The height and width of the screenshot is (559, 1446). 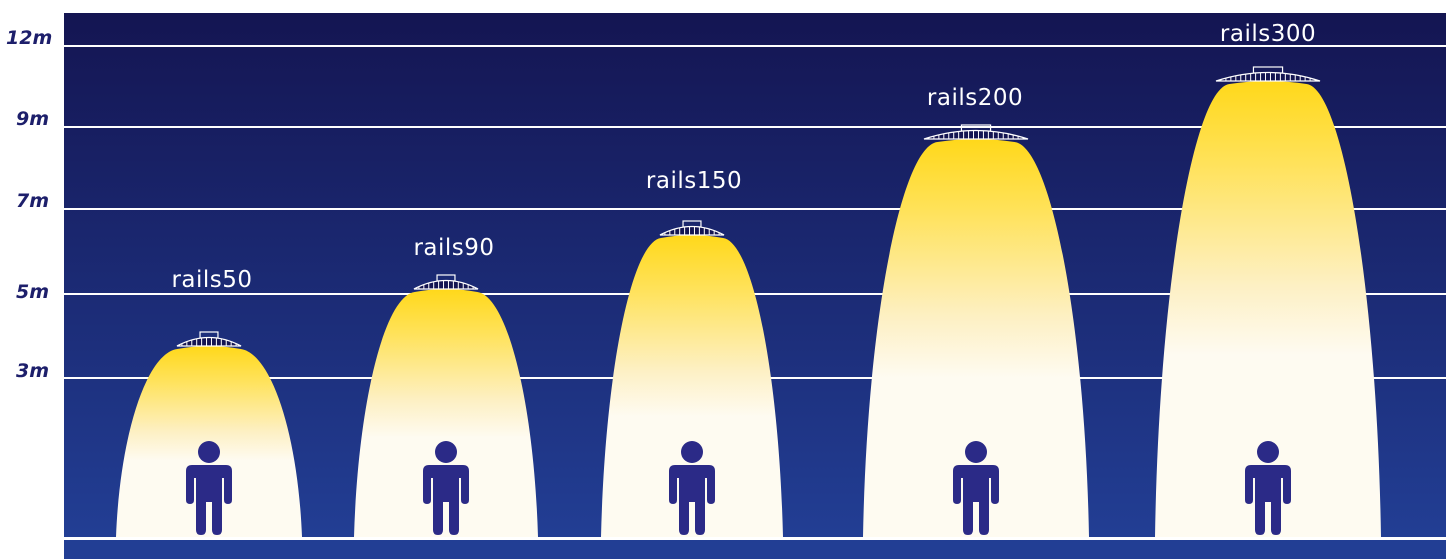 What do you see at coordinates (446, 413) in the screenshot?
I see `light-beam-rails90` at bounding box center [446, 413].